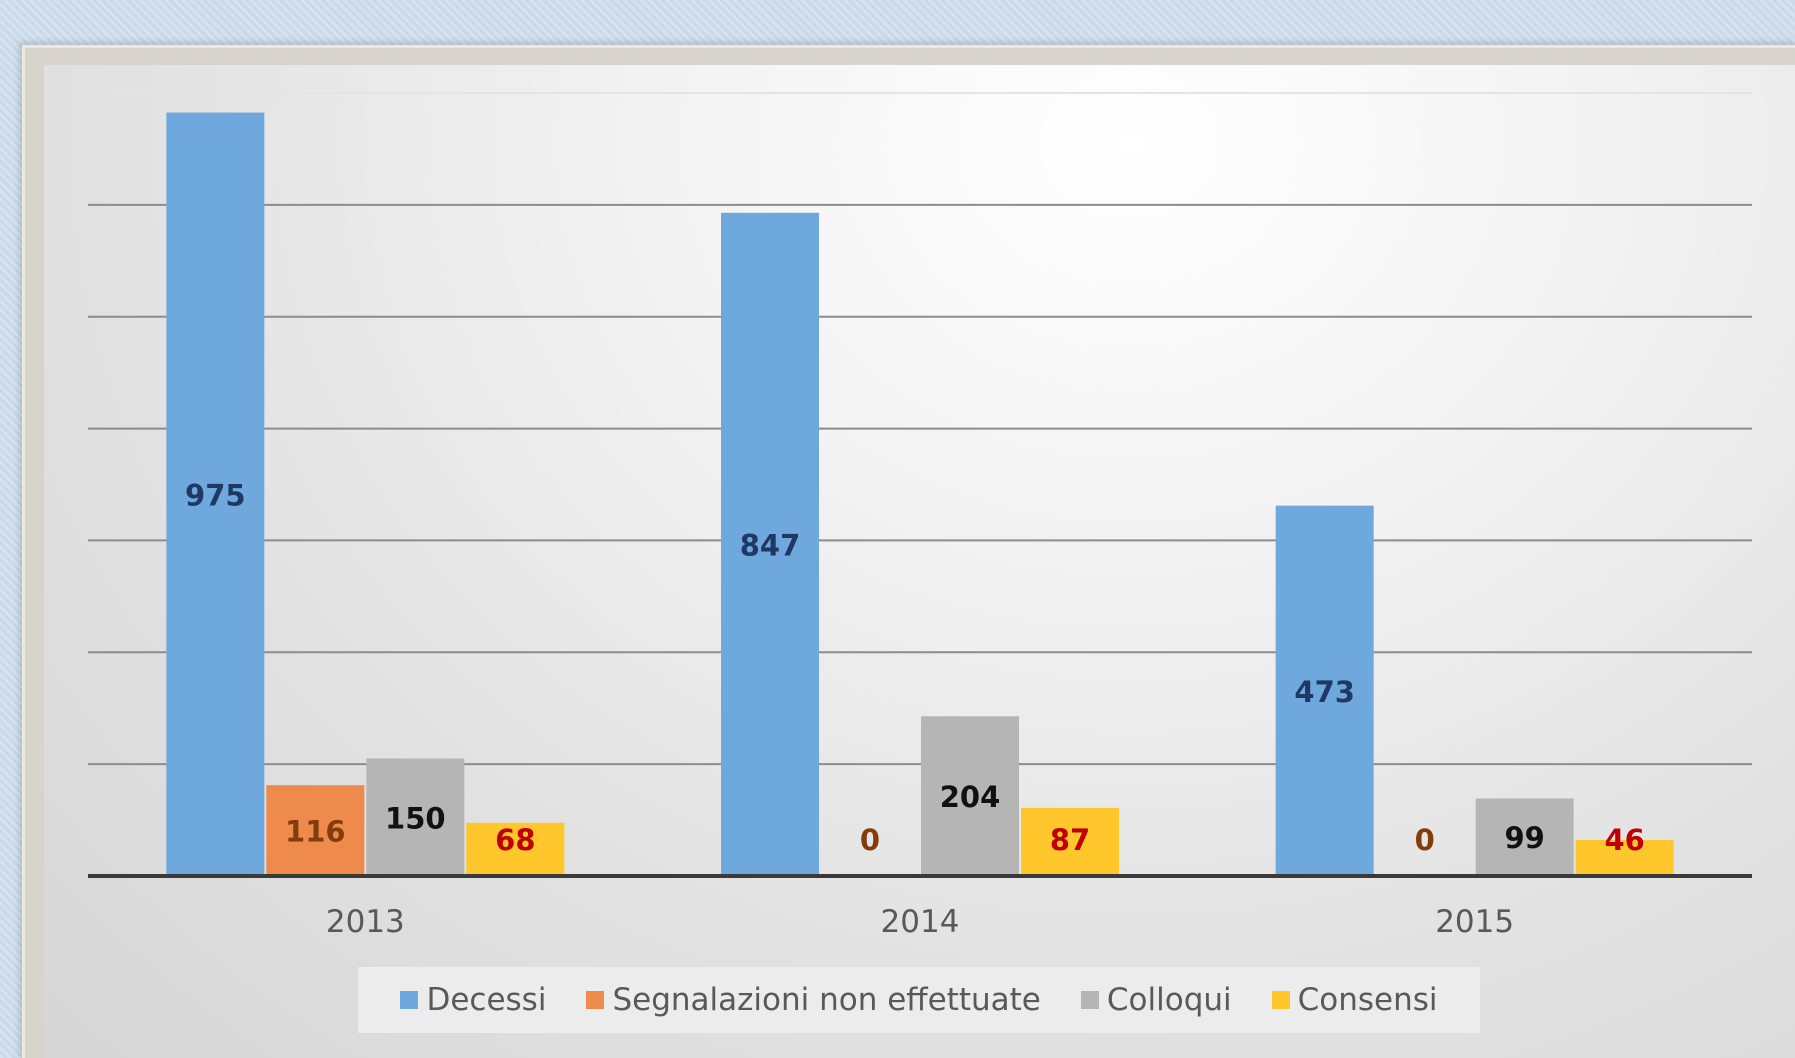 The height and width of the screenshot is (1058, 1795). I want to click on data-label: 99, so click(1524, 838).